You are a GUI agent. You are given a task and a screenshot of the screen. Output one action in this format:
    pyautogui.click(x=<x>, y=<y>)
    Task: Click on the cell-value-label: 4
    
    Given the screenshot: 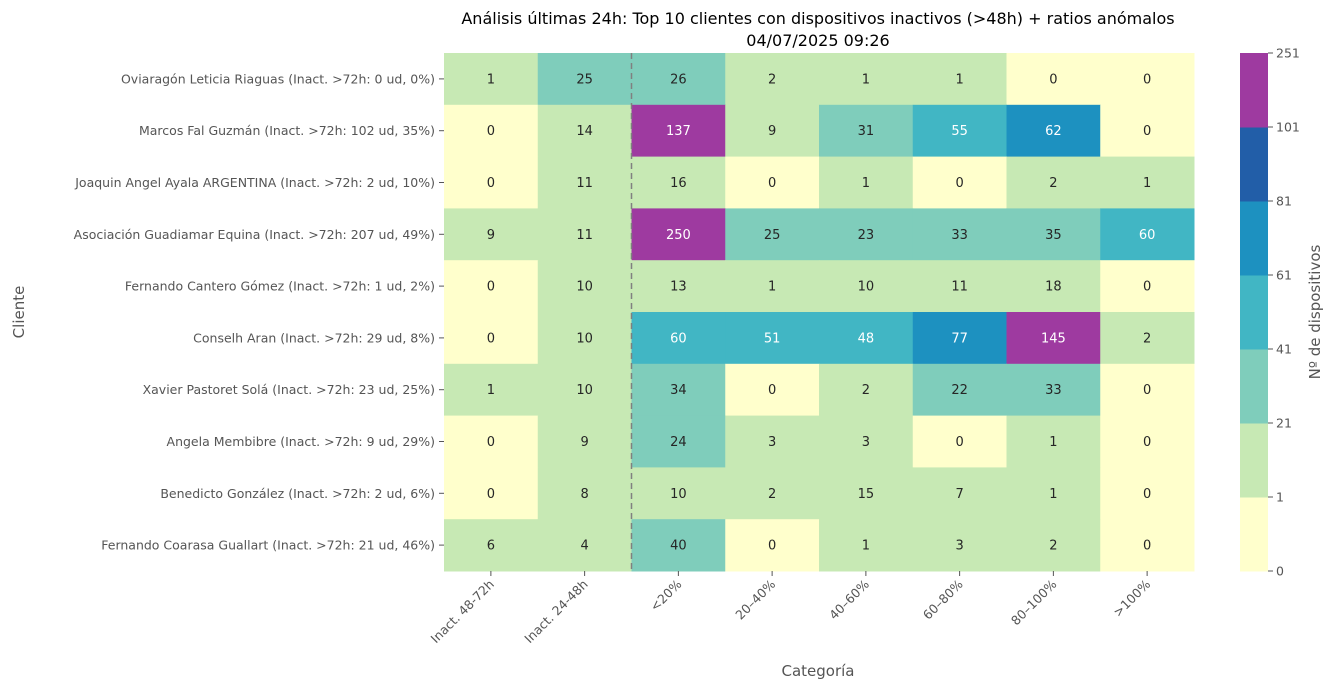 What is the action you would take?
    pyautogui.click(x=584, y=546)
    